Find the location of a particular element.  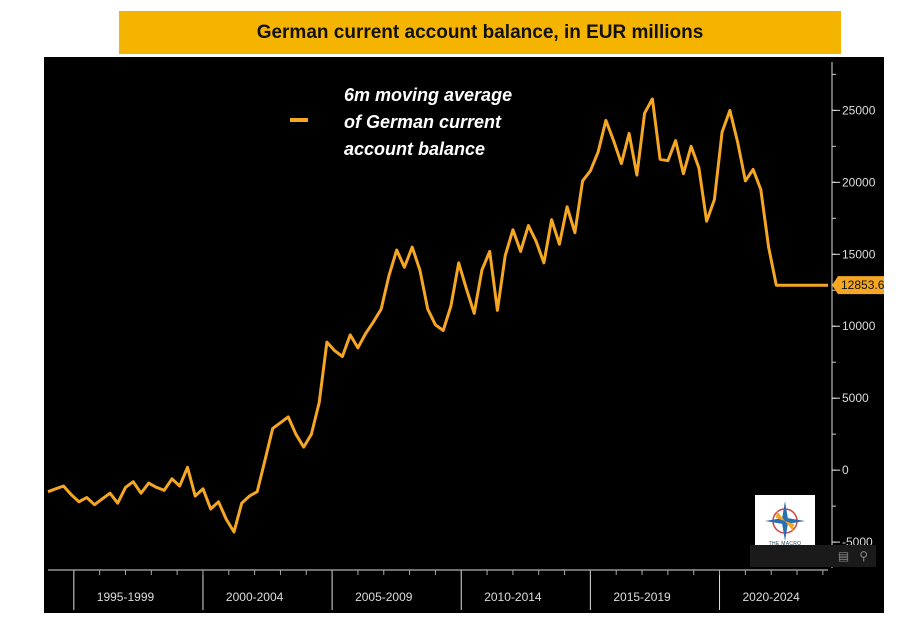

x-tick-label: 2010-2014 is located at coordinates (513, 597).